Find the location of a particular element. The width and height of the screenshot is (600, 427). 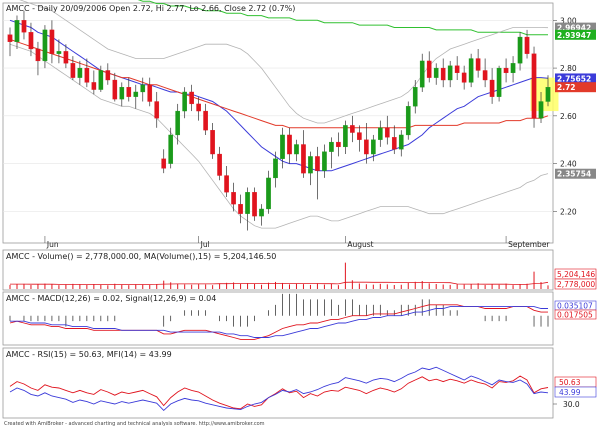

rsi-value-tag is located at coordinates (575, 392).